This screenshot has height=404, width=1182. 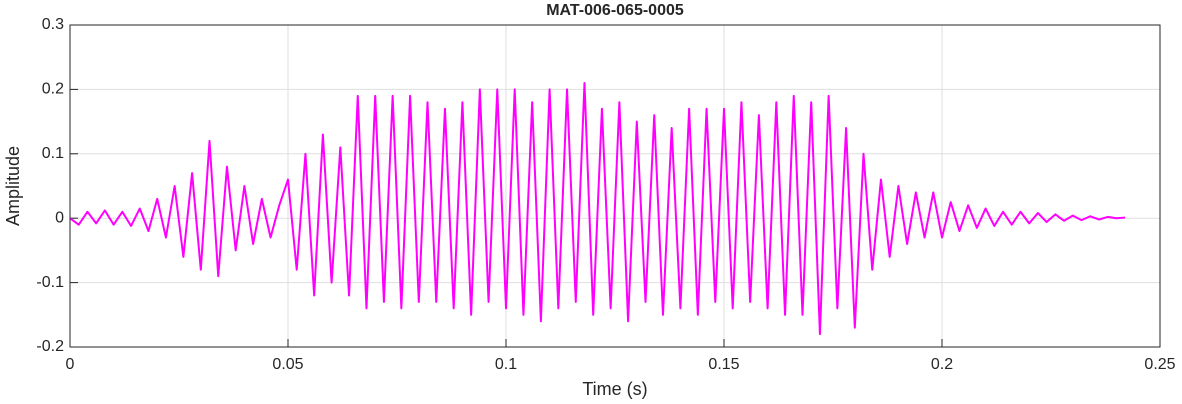 What do you see at coordinates (13, 186) in the screenshot?
I see `y-axis-label: Amplitude` at bounding box center [13, 186].